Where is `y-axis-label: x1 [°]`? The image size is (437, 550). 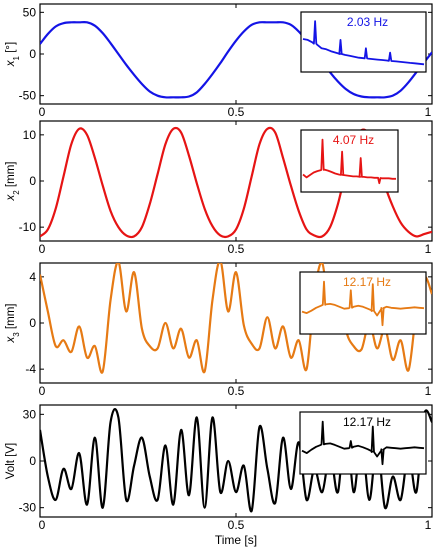
y-axis-label: x1 [°] is located at coordinates (13, 54).